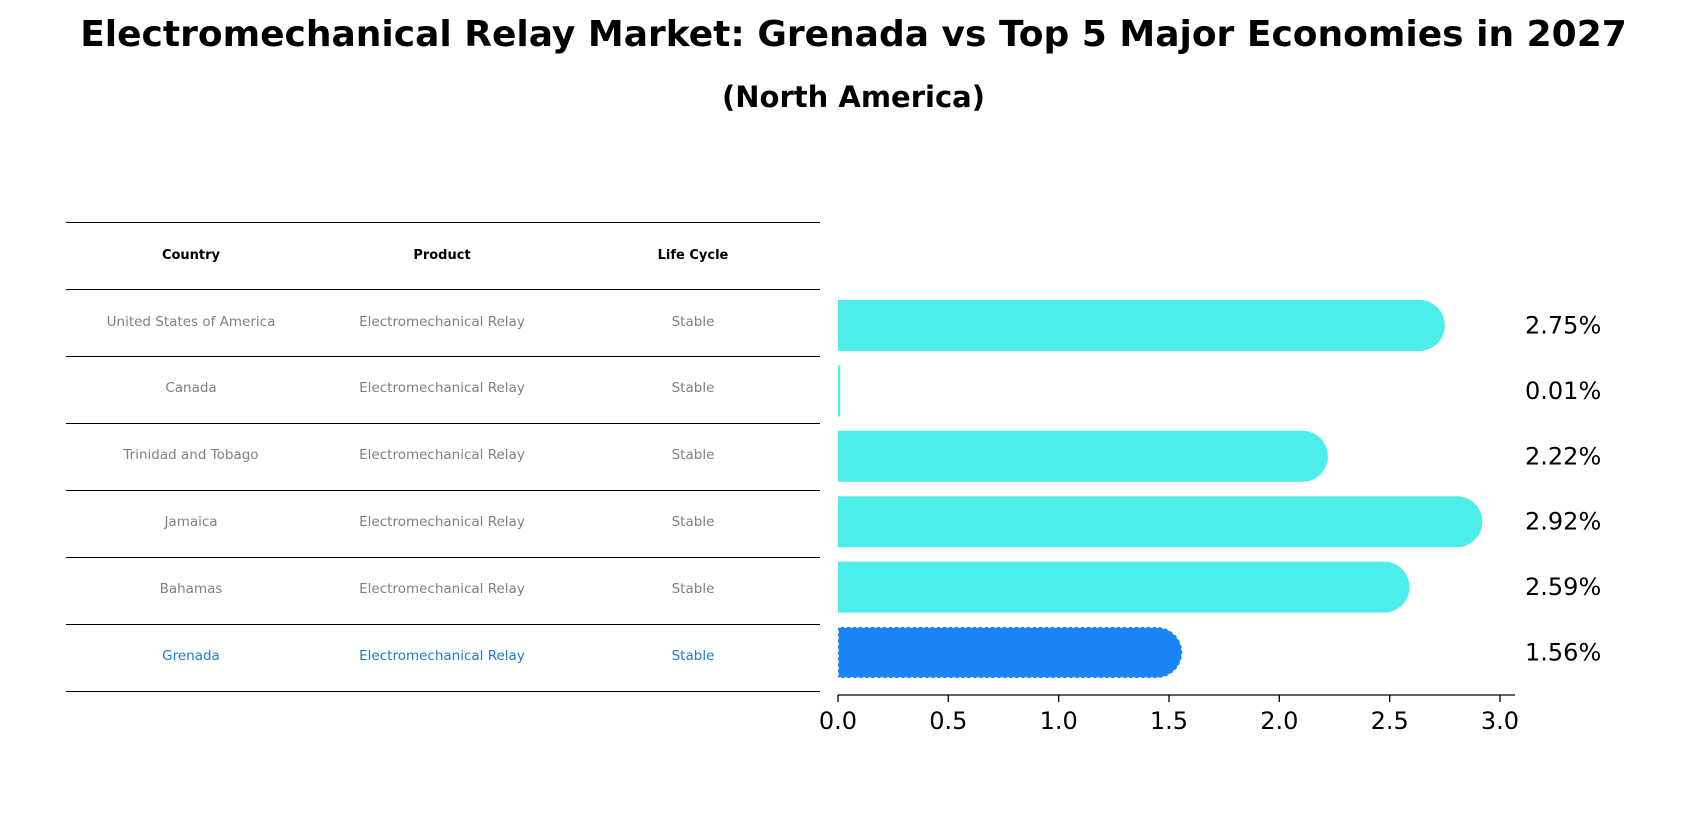 The image size is (1707, 823). I want to click on table-header-product: Product, so click(442, 255).